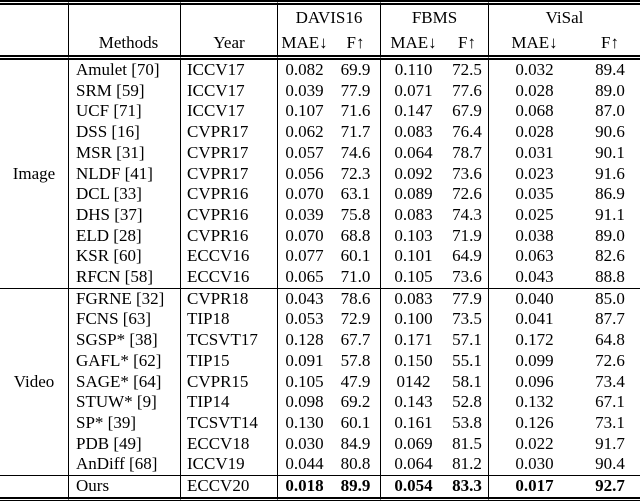 This screenshot has height=501, width=640. Describe the element at coordinates (304, 465) in the screenshot. I see `davis16-mae-cell: 0.044` at that location.